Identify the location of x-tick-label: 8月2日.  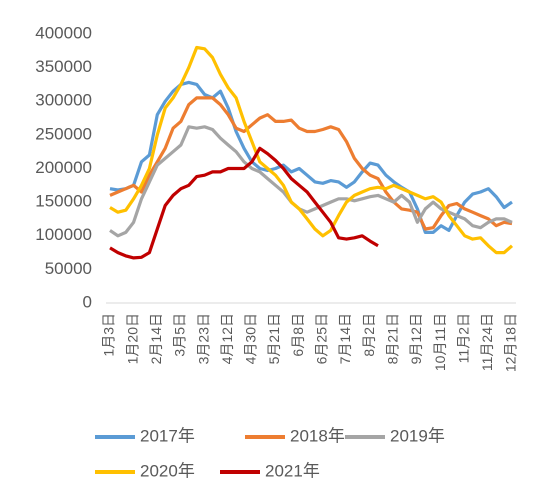
(369, 335).